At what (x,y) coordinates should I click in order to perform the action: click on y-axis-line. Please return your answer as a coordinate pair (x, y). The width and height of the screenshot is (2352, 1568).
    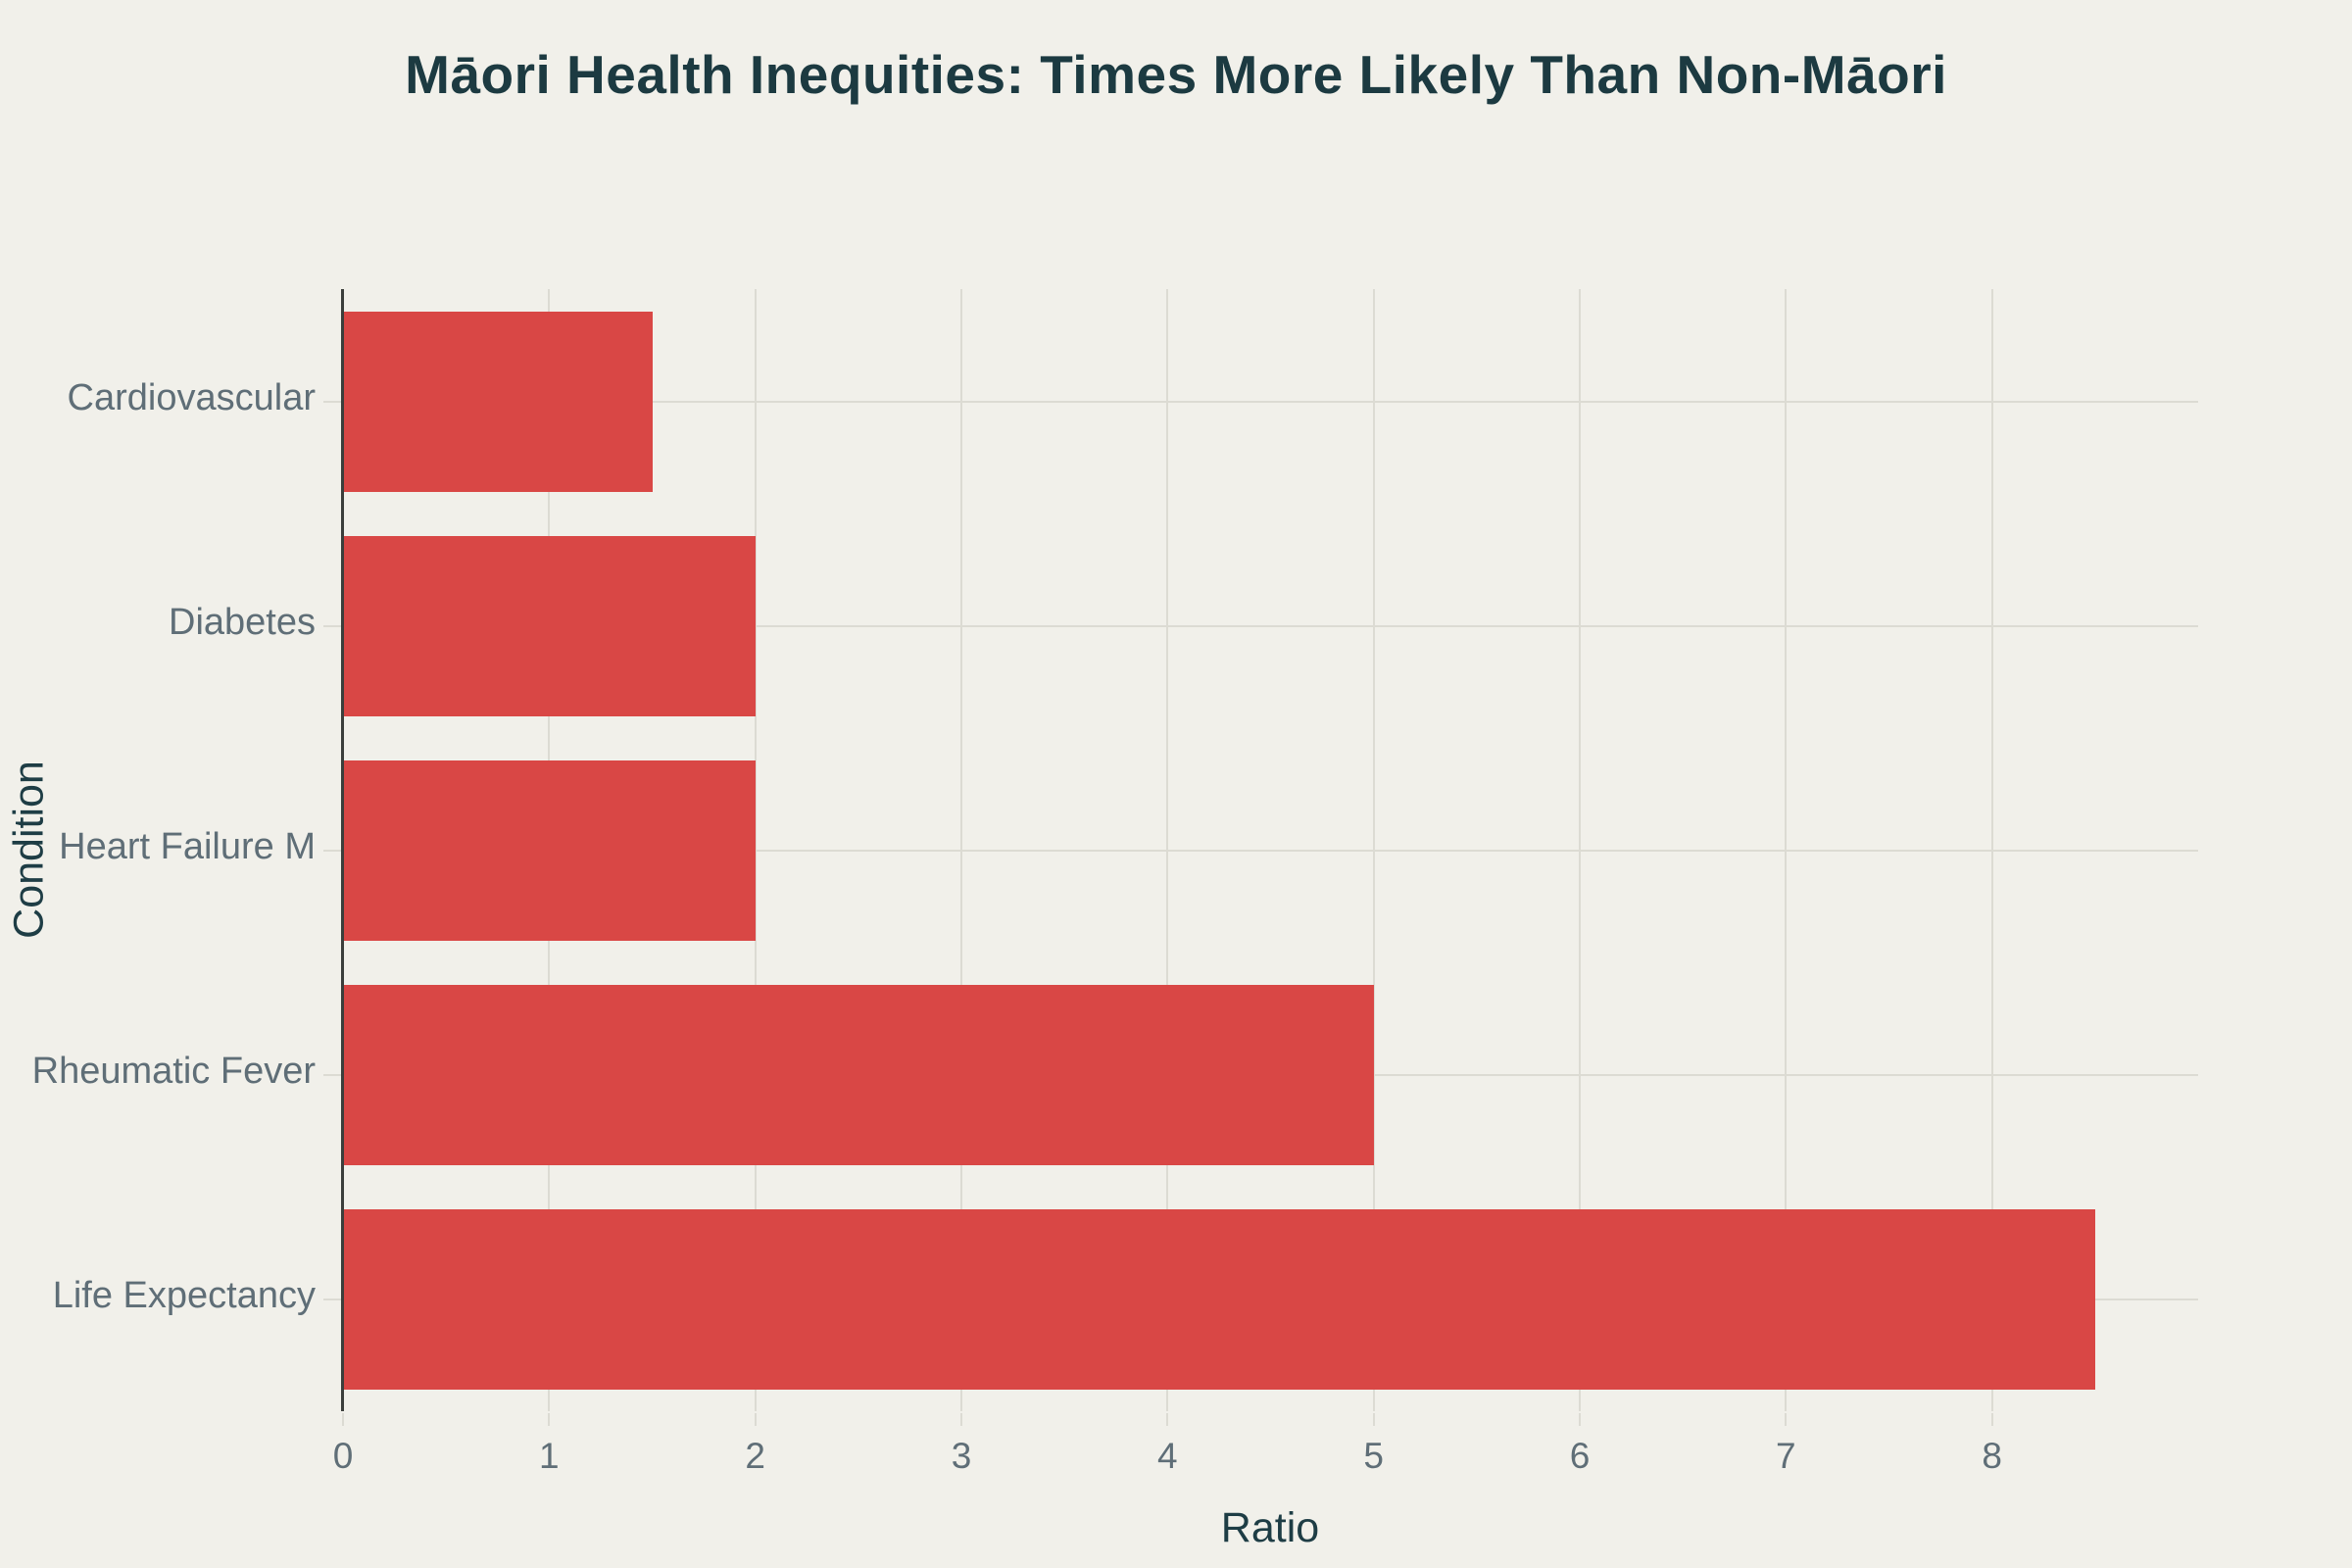
    Looking at the image, I should click on (342, 850).